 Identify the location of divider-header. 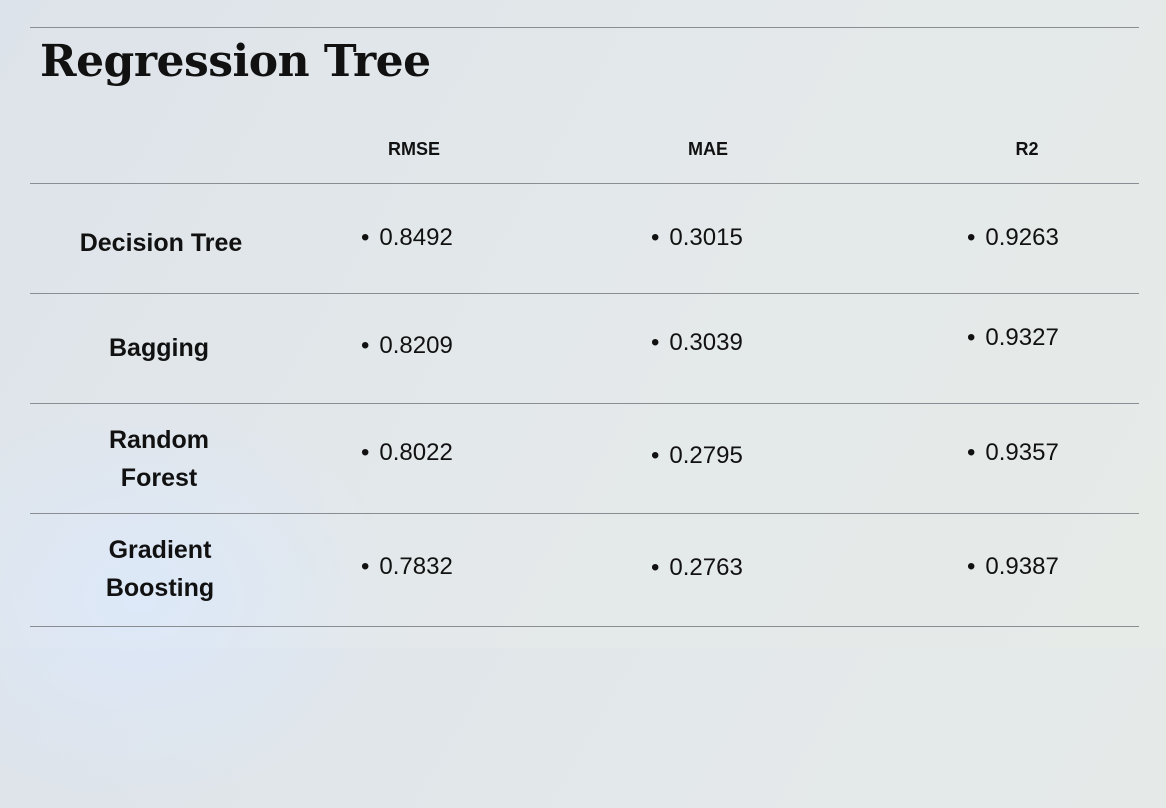
(584, 183).